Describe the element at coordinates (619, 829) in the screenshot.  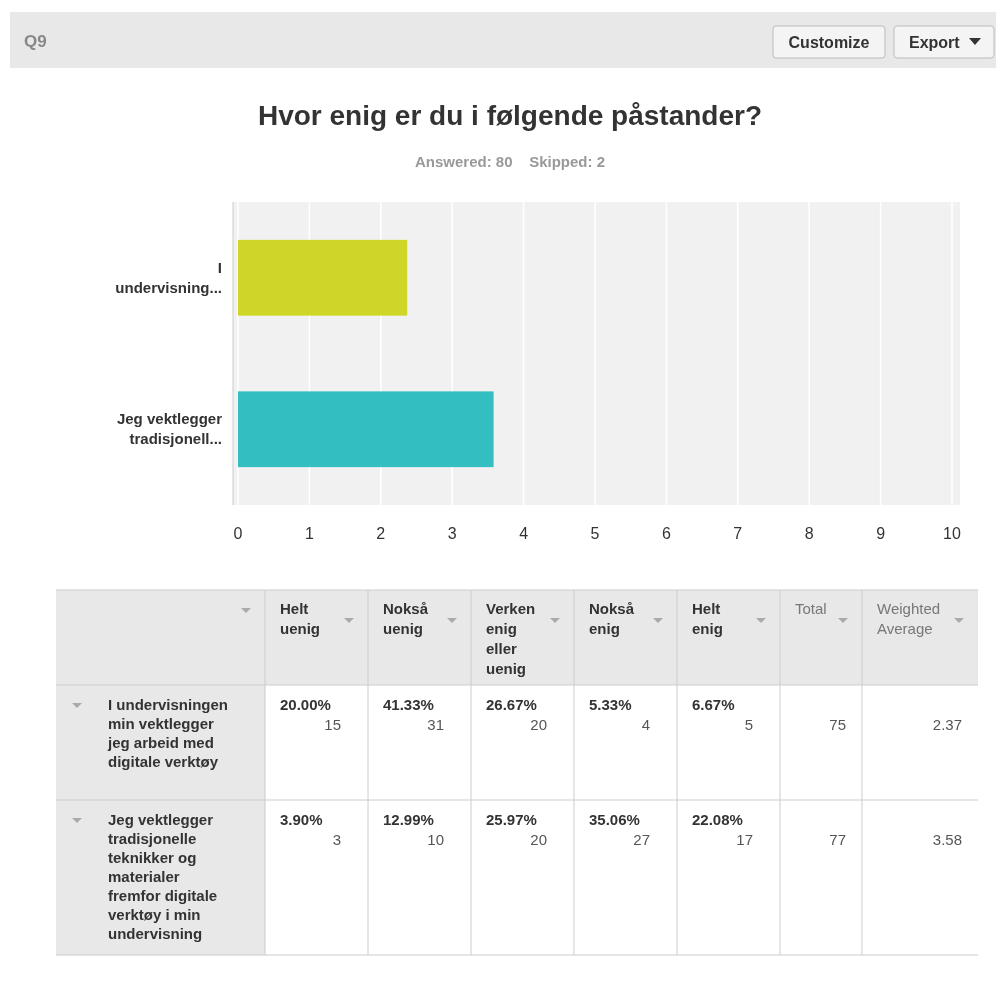
I see `text: 35.06% 27` at that location.